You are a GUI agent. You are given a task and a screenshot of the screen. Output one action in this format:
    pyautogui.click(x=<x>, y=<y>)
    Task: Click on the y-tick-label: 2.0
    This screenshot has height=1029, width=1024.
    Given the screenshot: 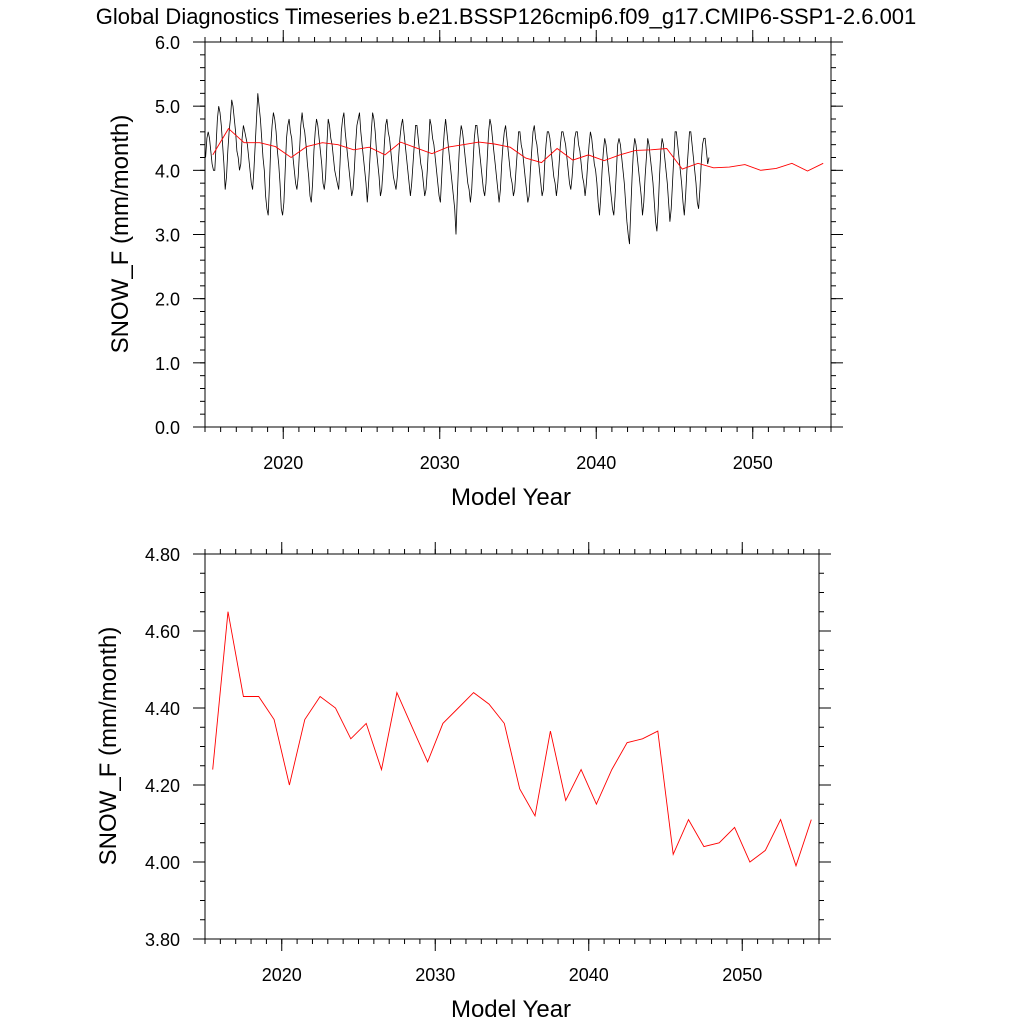 What is the action you would take?
    pyautogui.click(x=167, y=300)
    